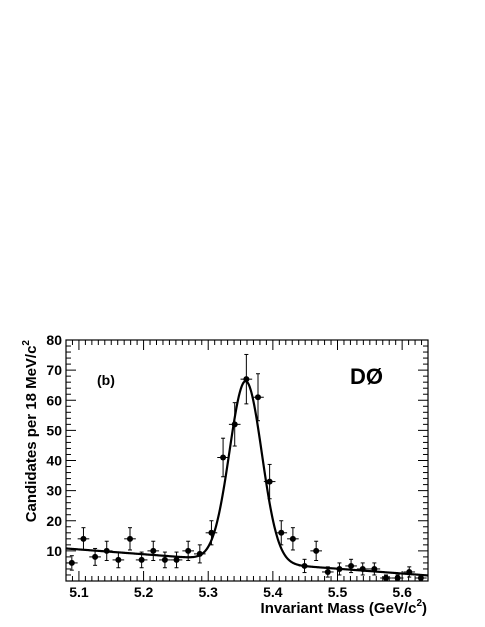 The height and width of the screenshot is (627, 485). I want to click on x-axis-title-close: ), so click(424, 608).